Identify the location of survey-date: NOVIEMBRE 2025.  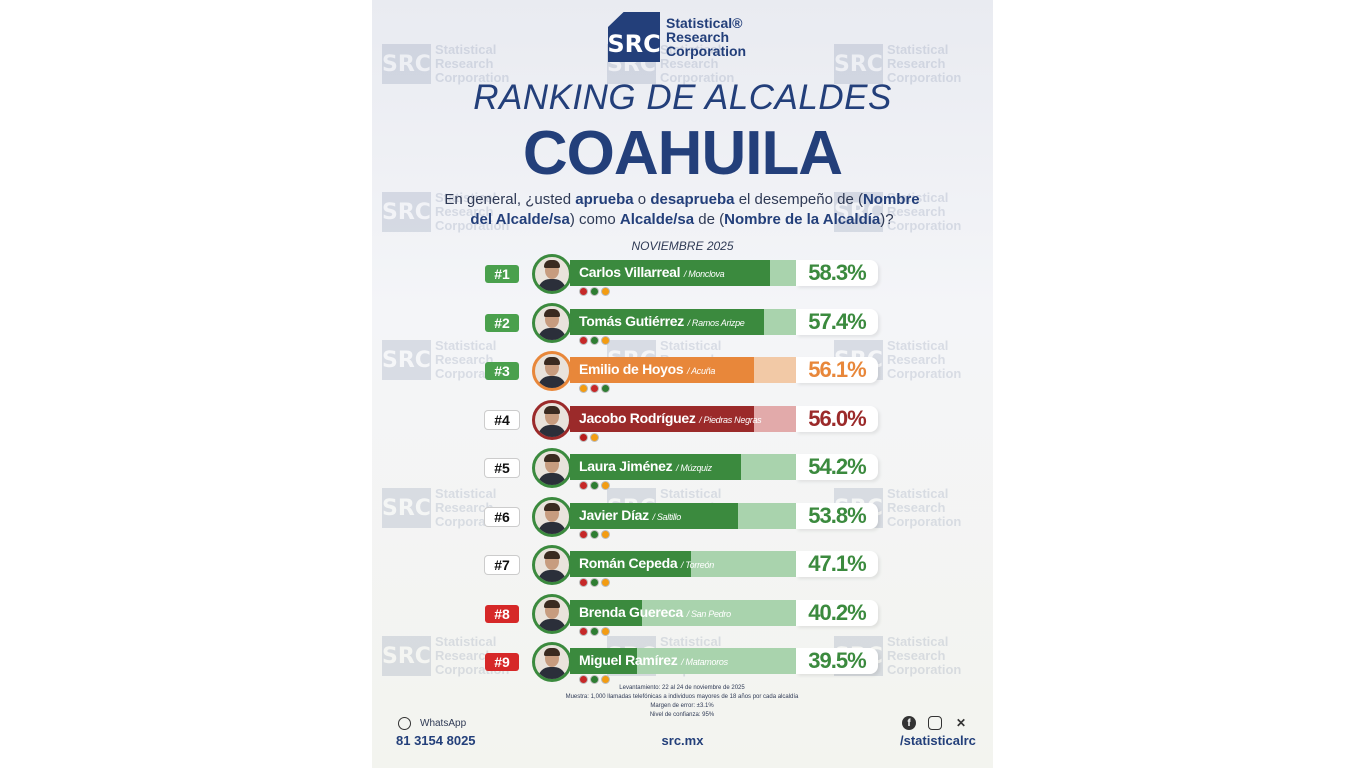
(682, 246).